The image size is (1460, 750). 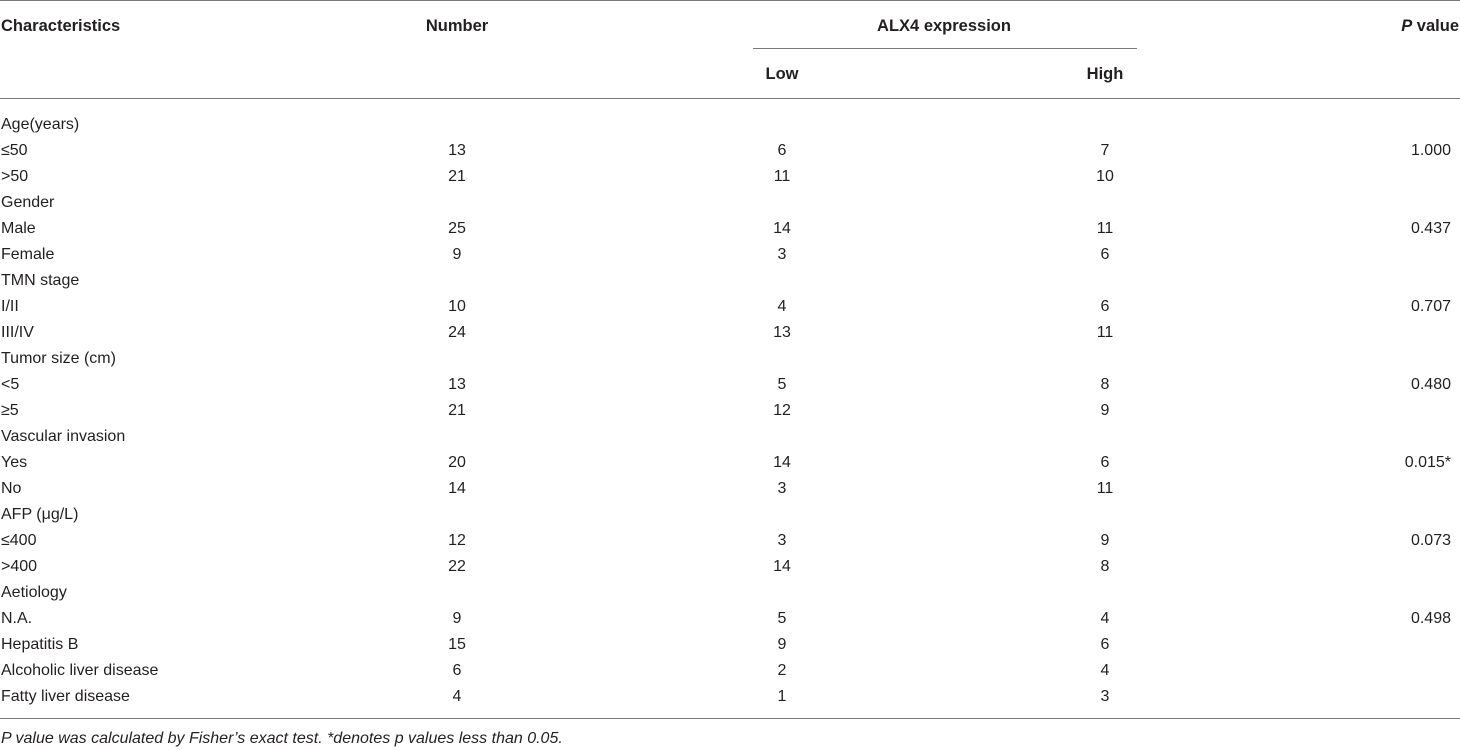 What do you see at coordinates (782, 332) in the screenshot?
I see `cell-low: 13` at bounding box center [782, 332].